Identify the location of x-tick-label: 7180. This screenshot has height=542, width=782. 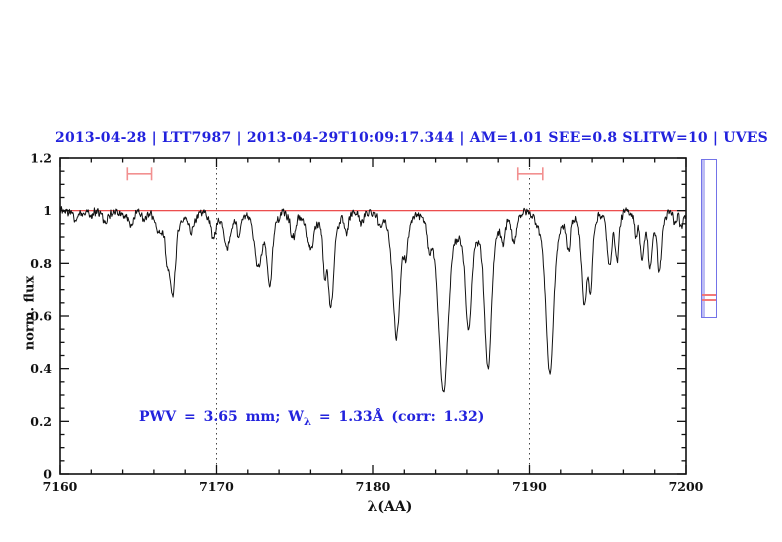
(373, 486).